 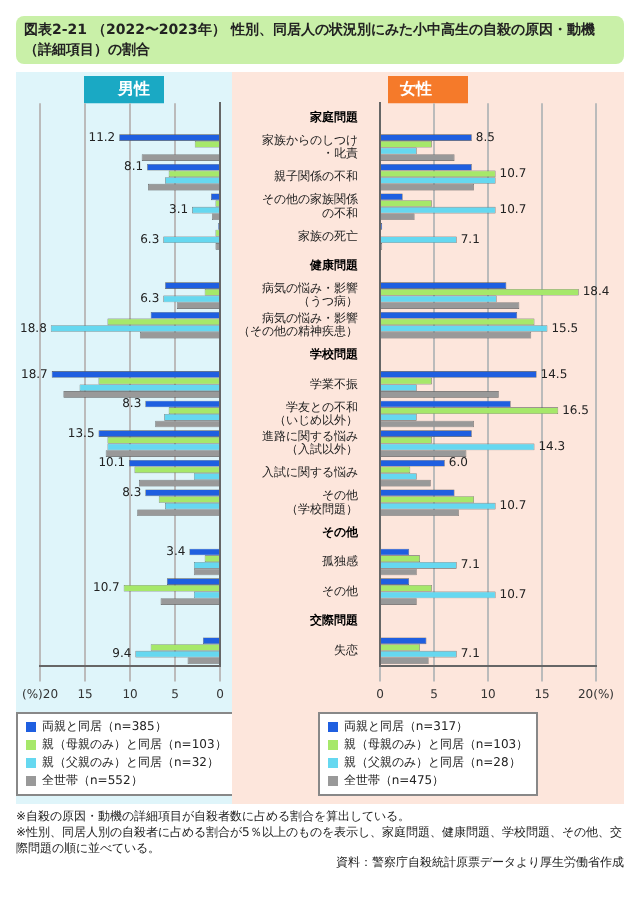 I want to click on chart-subtitle: 男性, so click(x=133, y=88).